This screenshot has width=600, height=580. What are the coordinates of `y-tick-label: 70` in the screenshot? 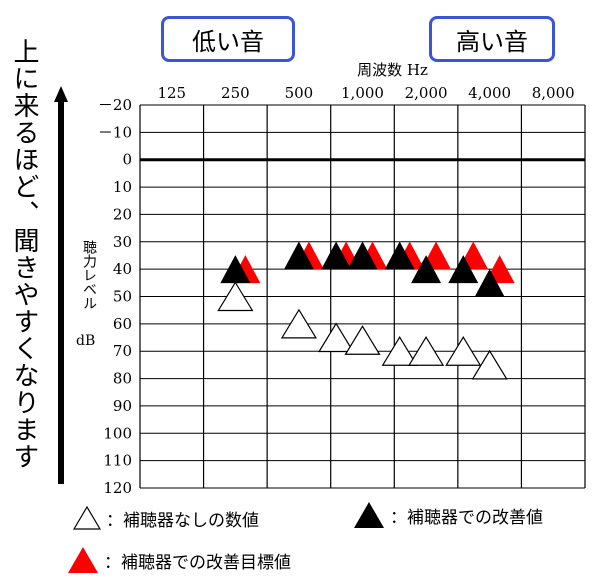 It's located at (122, 351).